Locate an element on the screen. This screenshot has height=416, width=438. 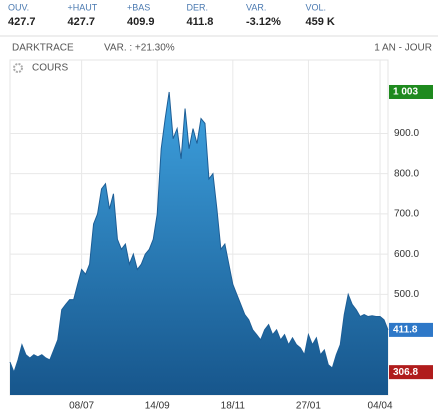
quote-label: +BAS is located at coordinates (138, 7).